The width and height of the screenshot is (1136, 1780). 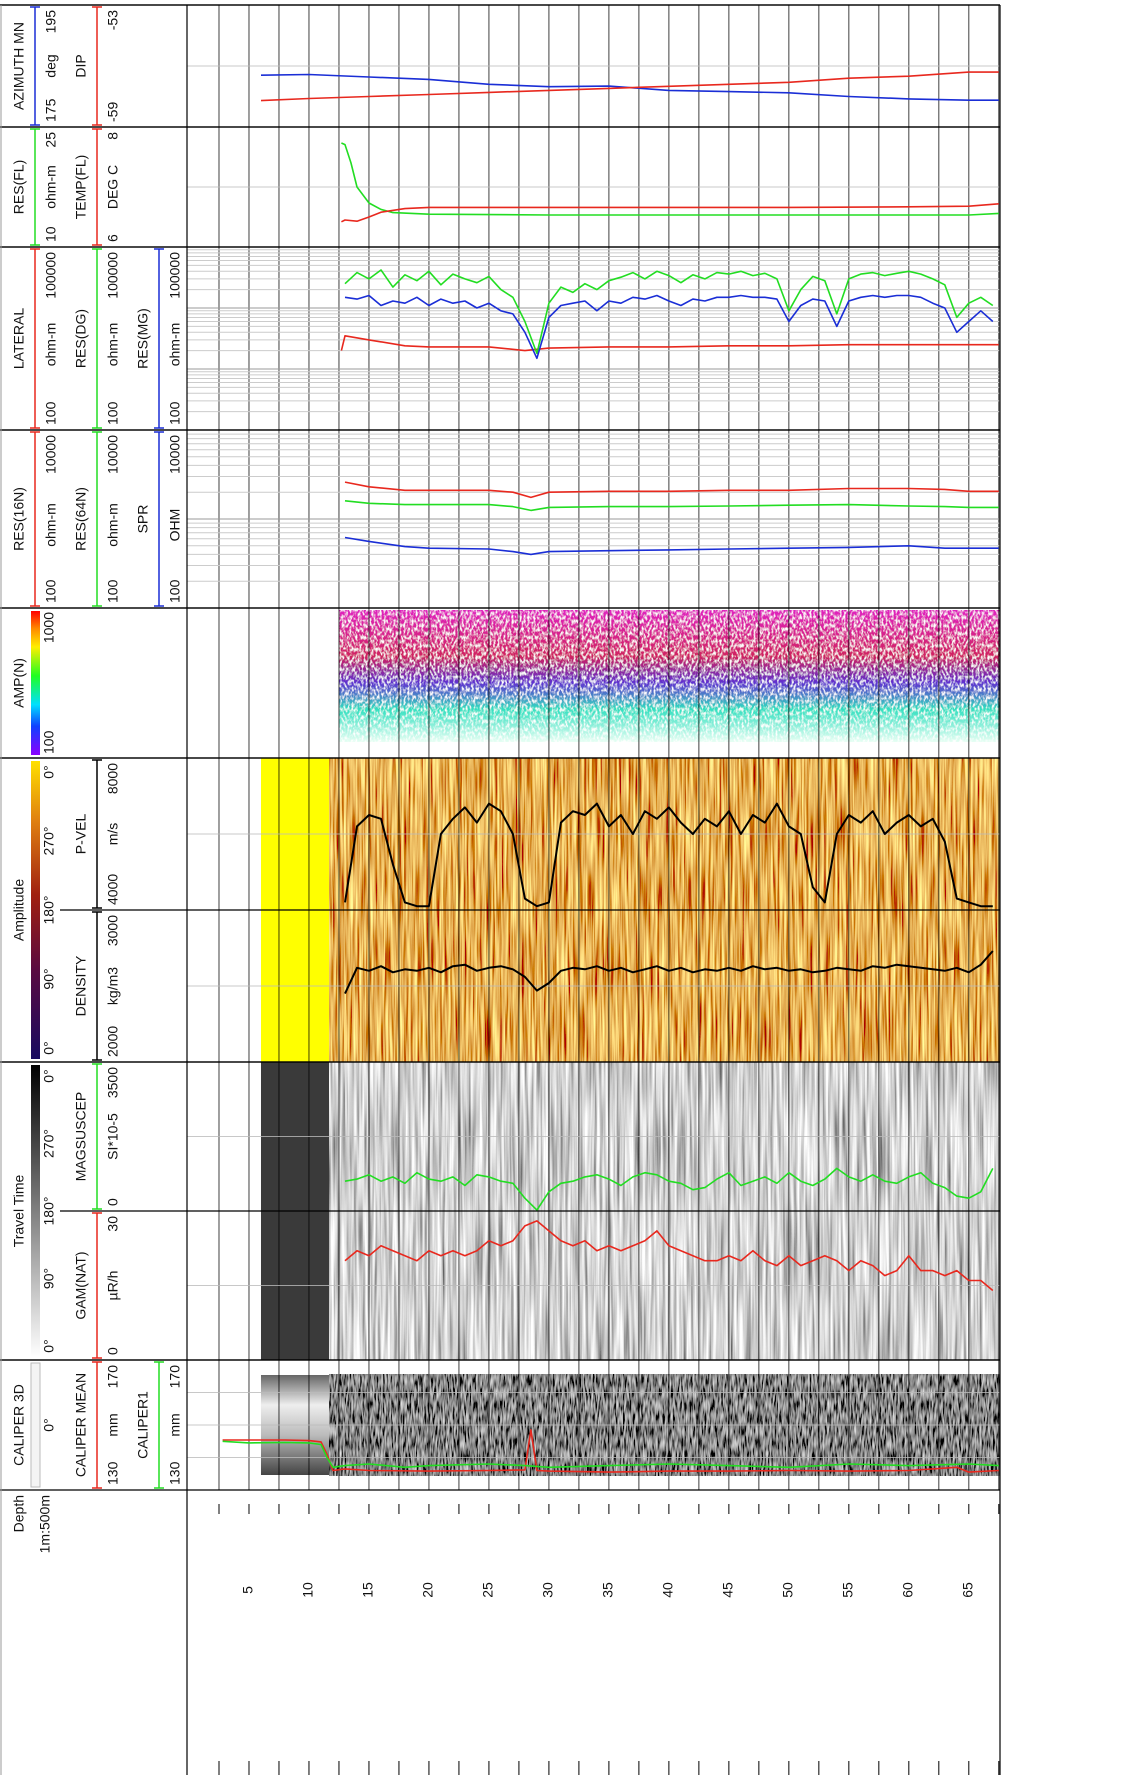 What do you see at coordinates (908, 1590) in the screenshot?
I see `depth-tick-label: 60` at bounding box center [908, 1590].